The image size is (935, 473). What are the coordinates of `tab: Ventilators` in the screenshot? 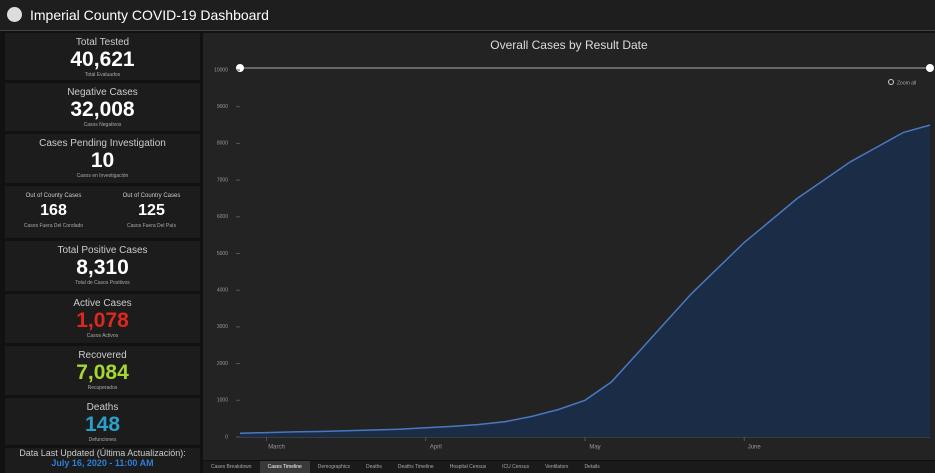 It's located at (557, 467).